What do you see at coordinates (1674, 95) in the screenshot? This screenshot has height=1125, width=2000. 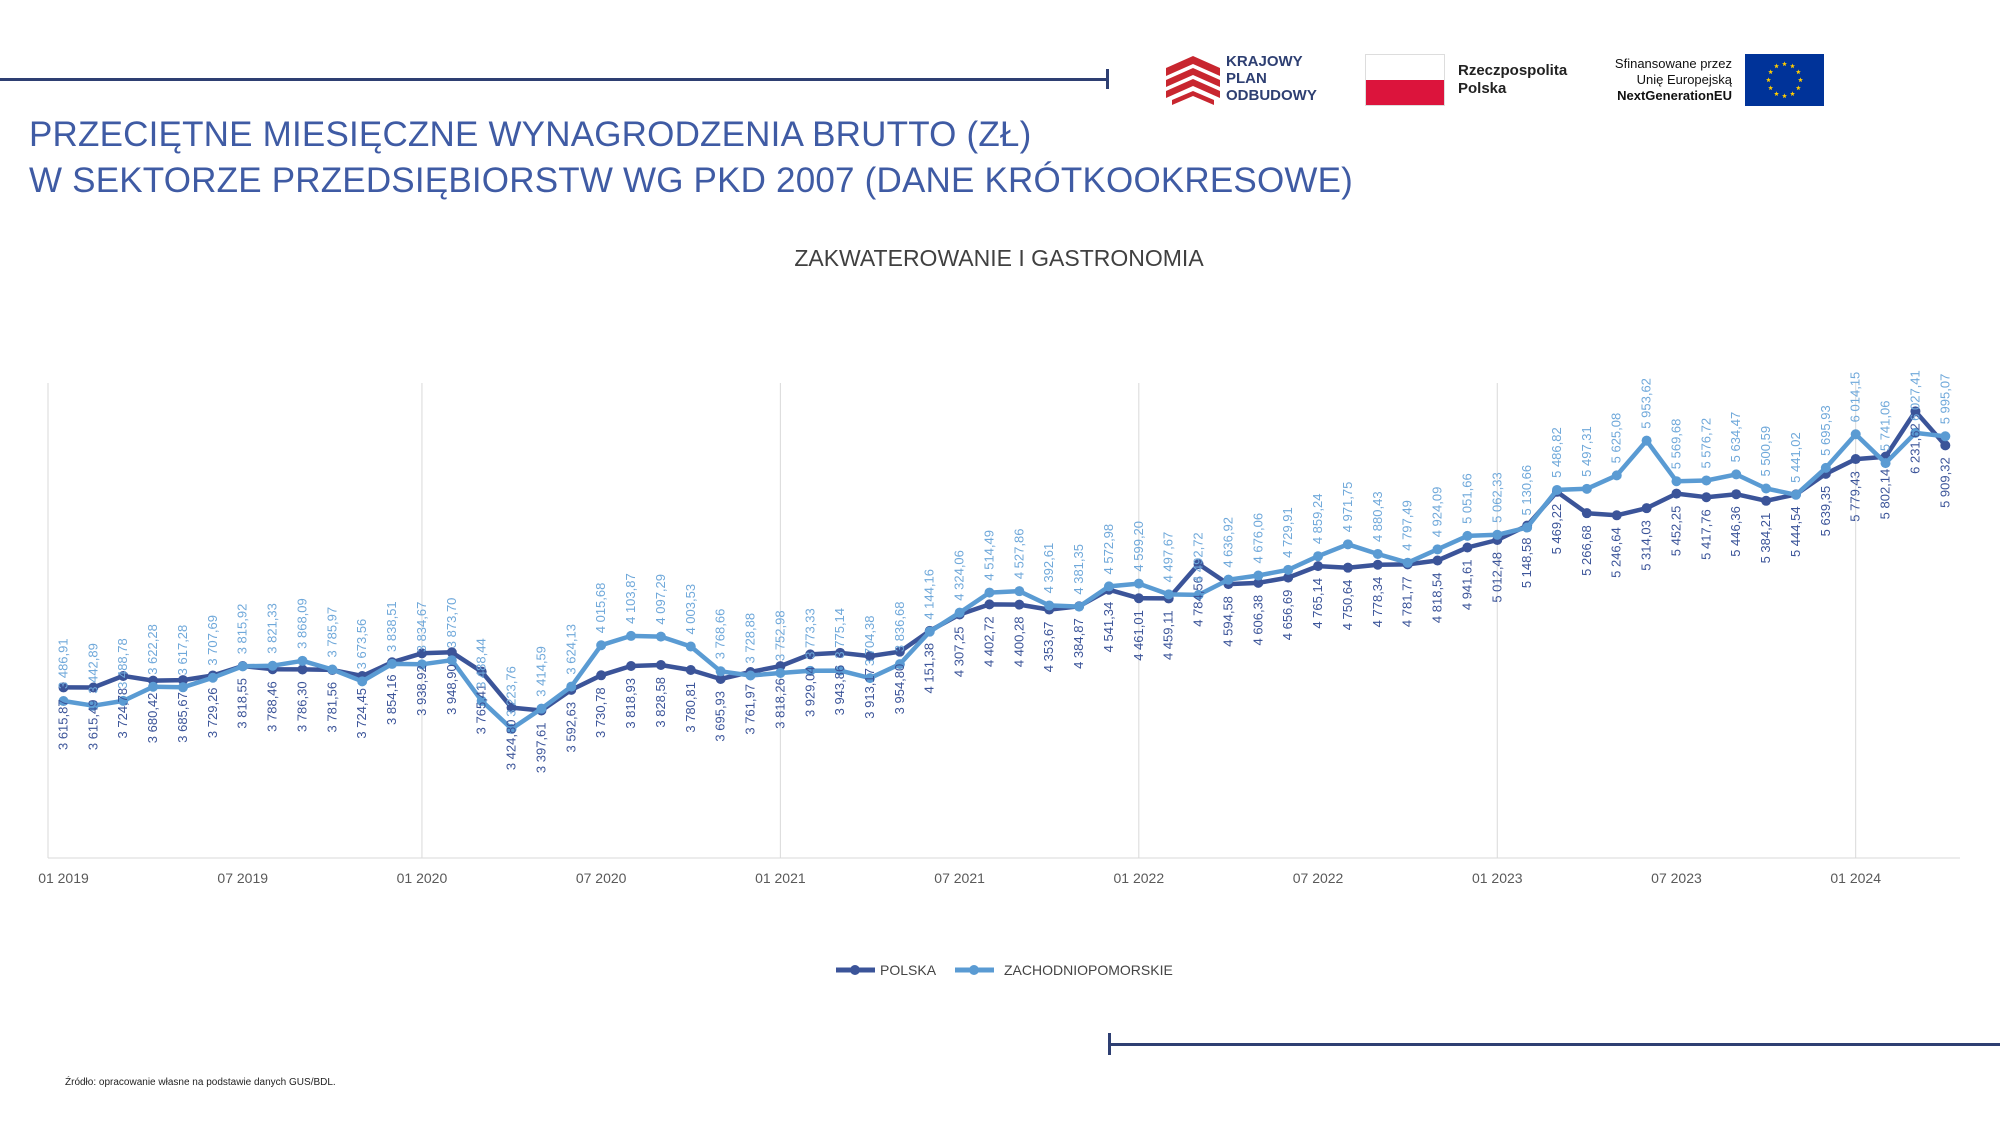 I see `eu-line-3: NextGenerationEU` at bounding box center [1674, 95].